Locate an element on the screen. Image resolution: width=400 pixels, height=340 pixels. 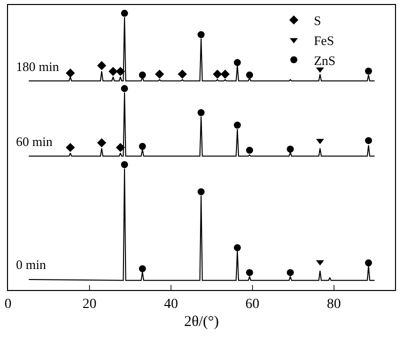
legend-label: ZnS is located at coordinates (325, 60).